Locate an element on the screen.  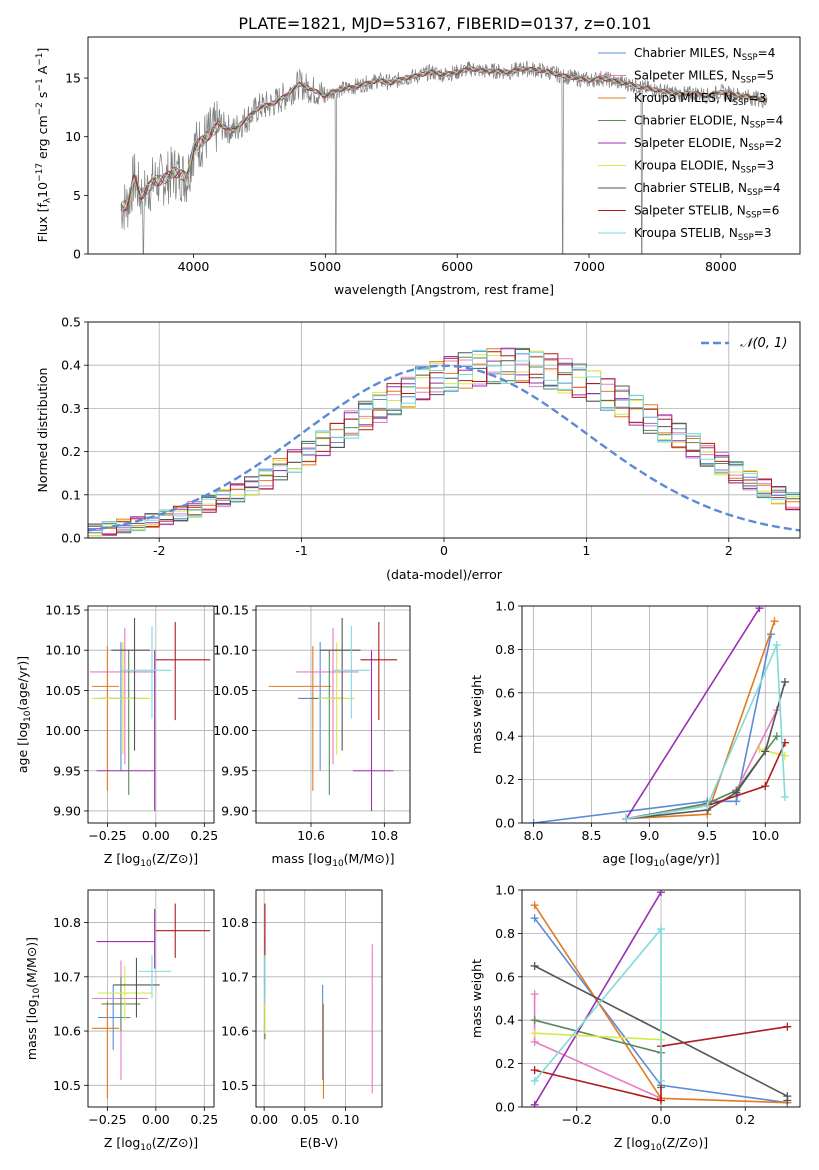
age_vs_mass-plot-area is located at coordinates (333, 714).